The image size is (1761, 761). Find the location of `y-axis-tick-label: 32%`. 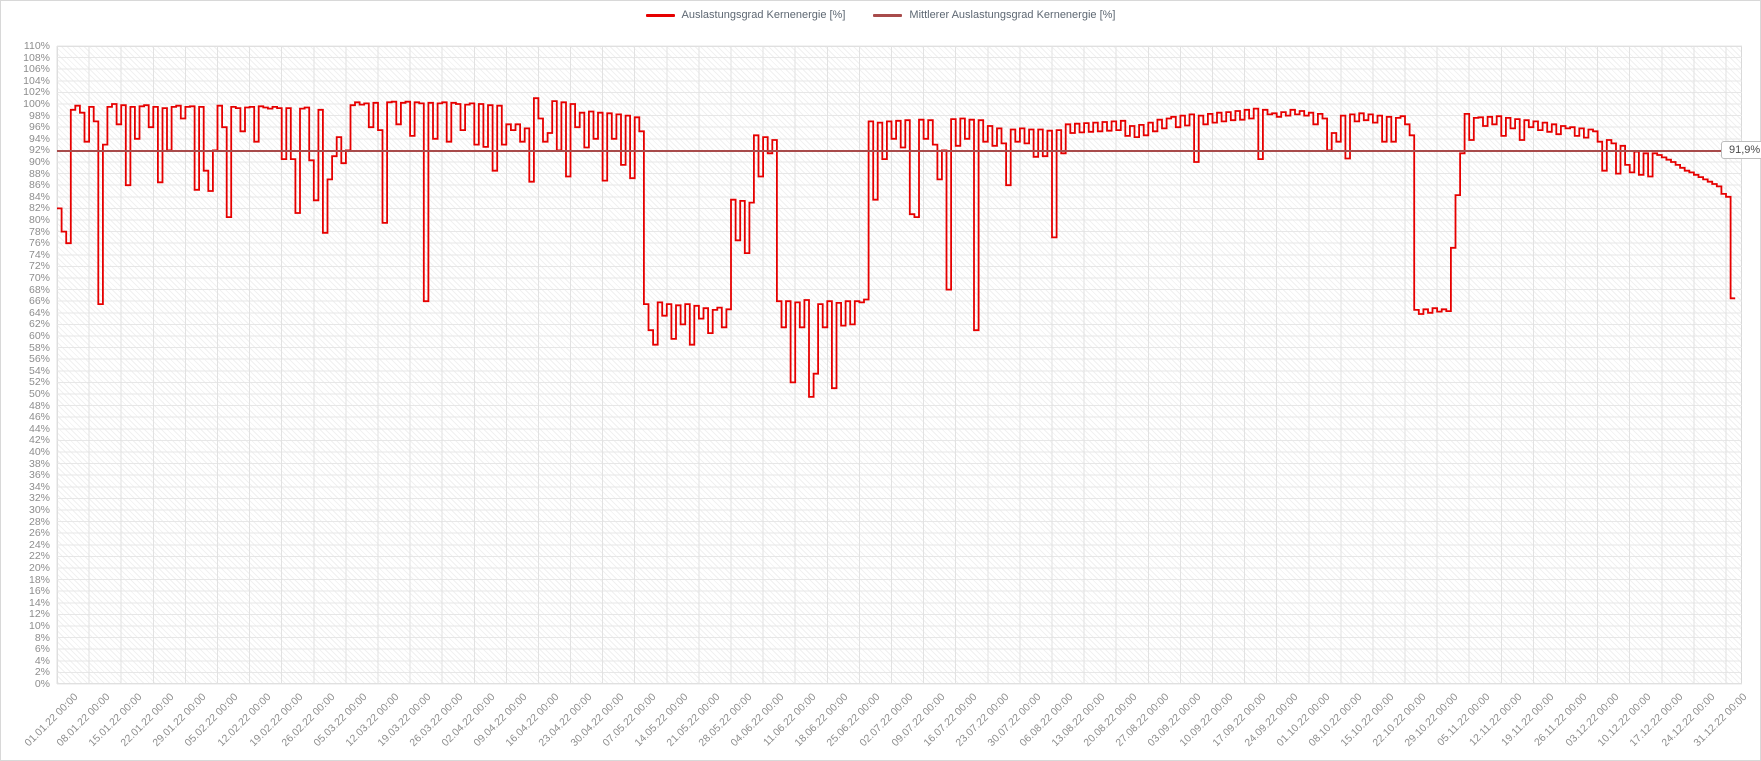

y-axis-tick-label: 32% is located at coordinates (39, 498).